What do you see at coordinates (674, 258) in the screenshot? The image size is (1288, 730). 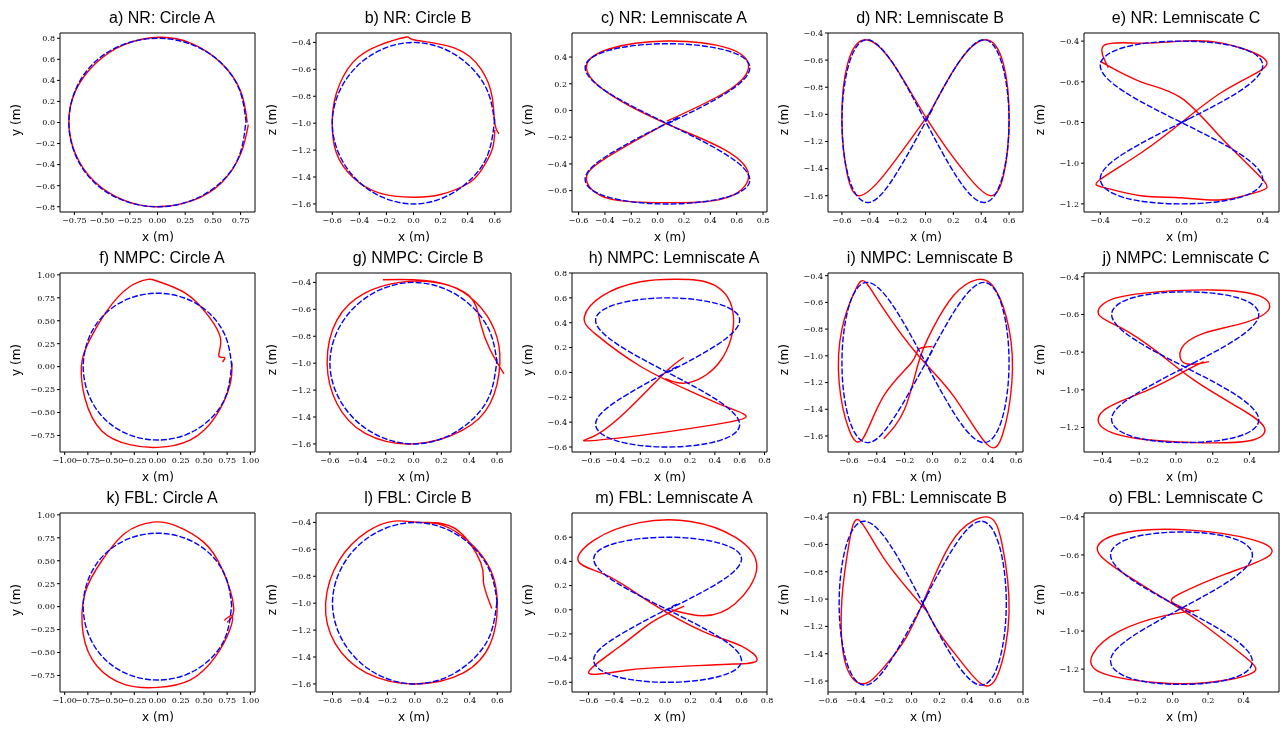 I see `chart-title: h) NMPC: Lemniscate A` at bounding box center [674, 258].